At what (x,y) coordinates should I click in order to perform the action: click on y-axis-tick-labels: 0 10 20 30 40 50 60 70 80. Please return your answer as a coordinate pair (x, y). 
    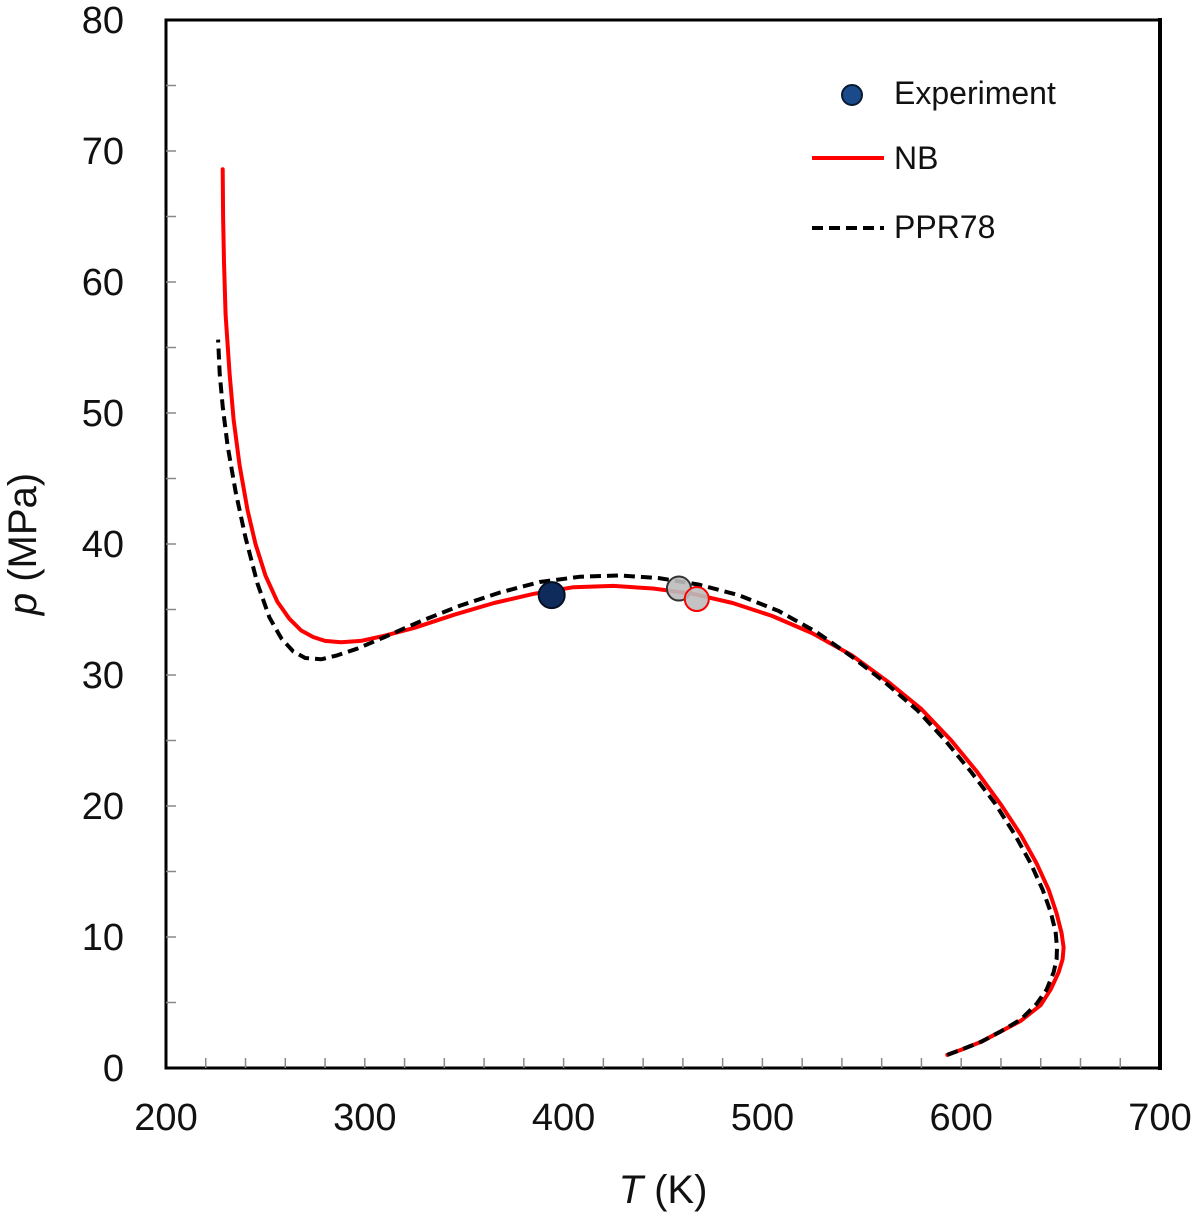
    Looking at the image, I should click on (103, 545).